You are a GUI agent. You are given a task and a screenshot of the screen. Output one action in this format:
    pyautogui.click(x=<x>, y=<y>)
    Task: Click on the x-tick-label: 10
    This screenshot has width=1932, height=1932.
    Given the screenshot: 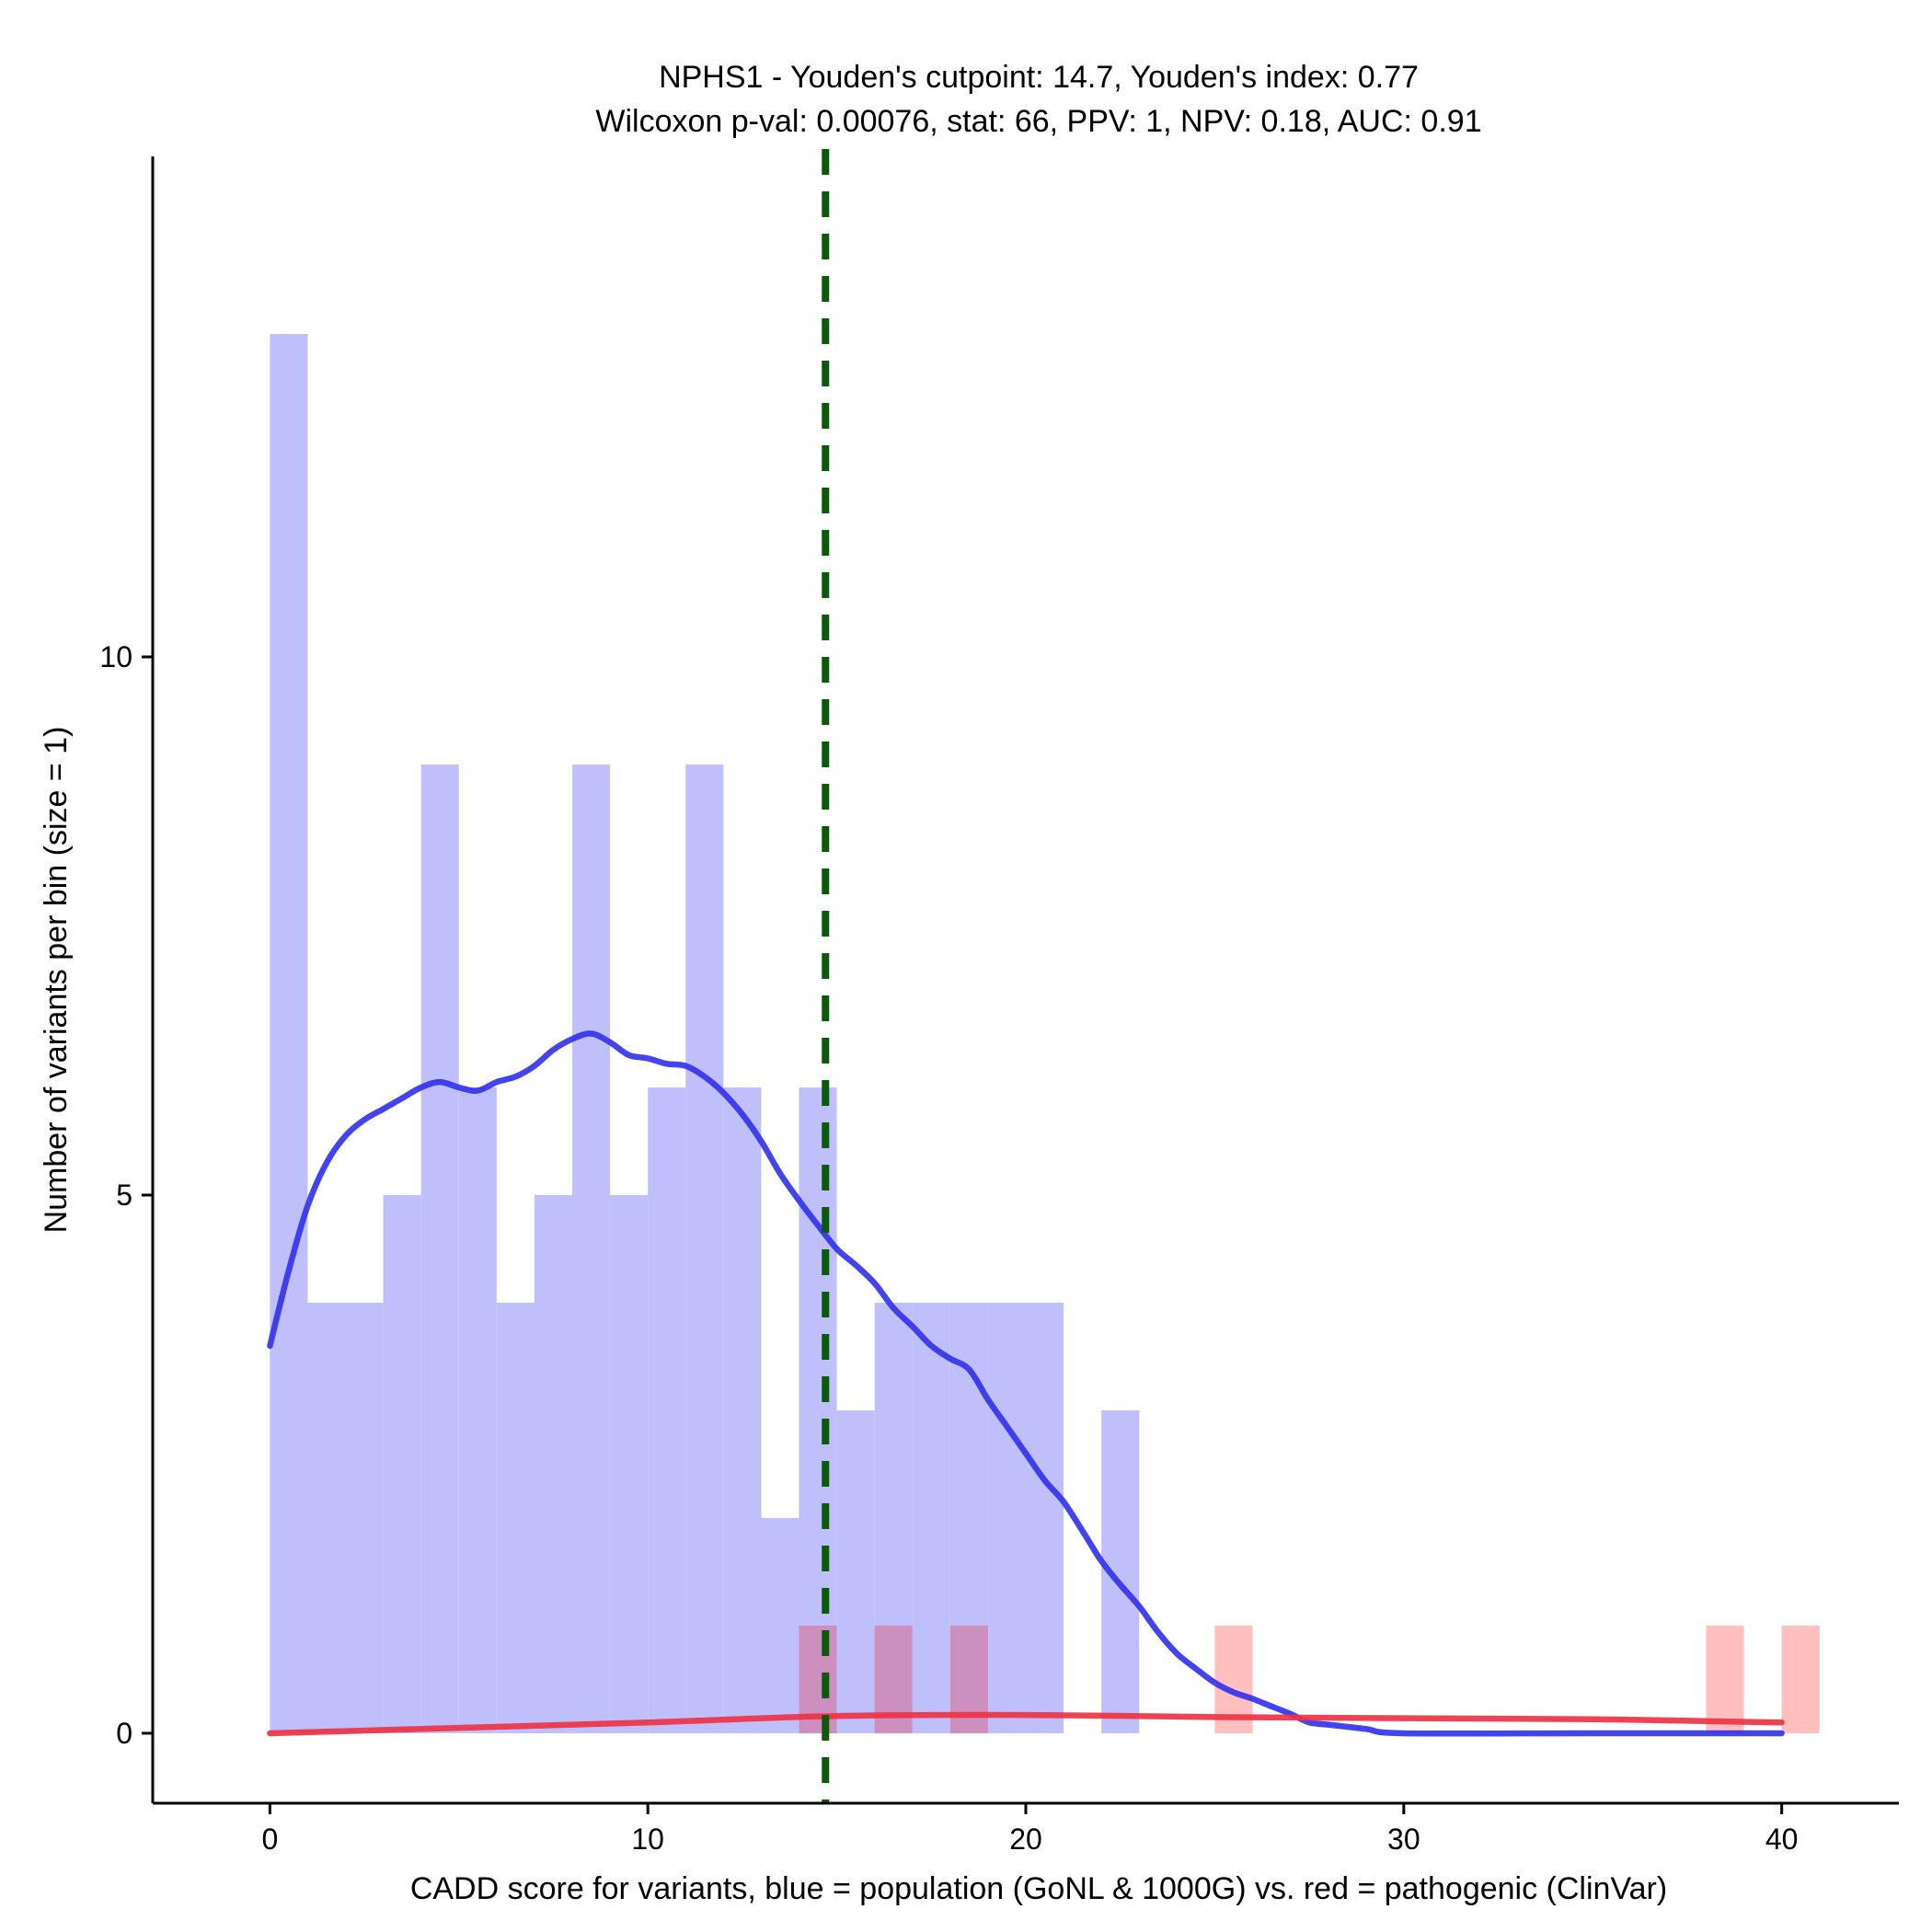 What is the action you would take?
    pyautogui.click(x=647, y=1839)
    